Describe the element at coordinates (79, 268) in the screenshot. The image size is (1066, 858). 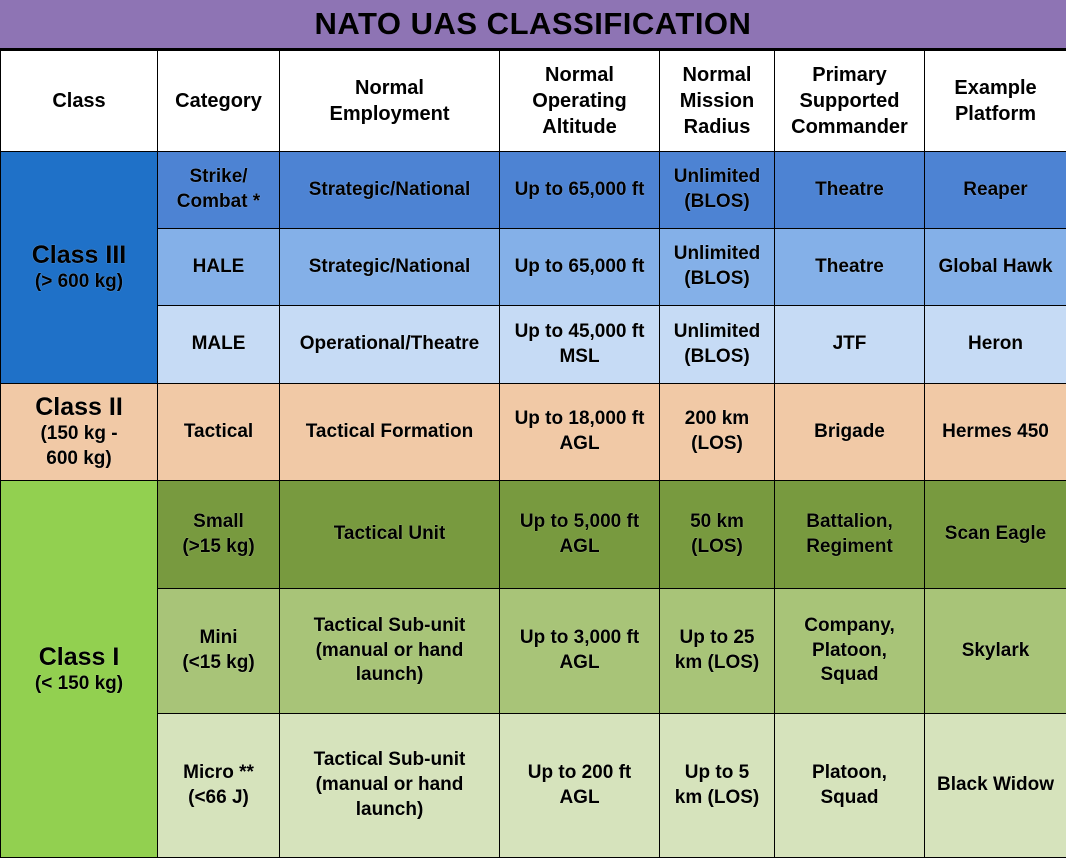
I see `class-cell-iii: Class III (> 600 kg)` at that location.